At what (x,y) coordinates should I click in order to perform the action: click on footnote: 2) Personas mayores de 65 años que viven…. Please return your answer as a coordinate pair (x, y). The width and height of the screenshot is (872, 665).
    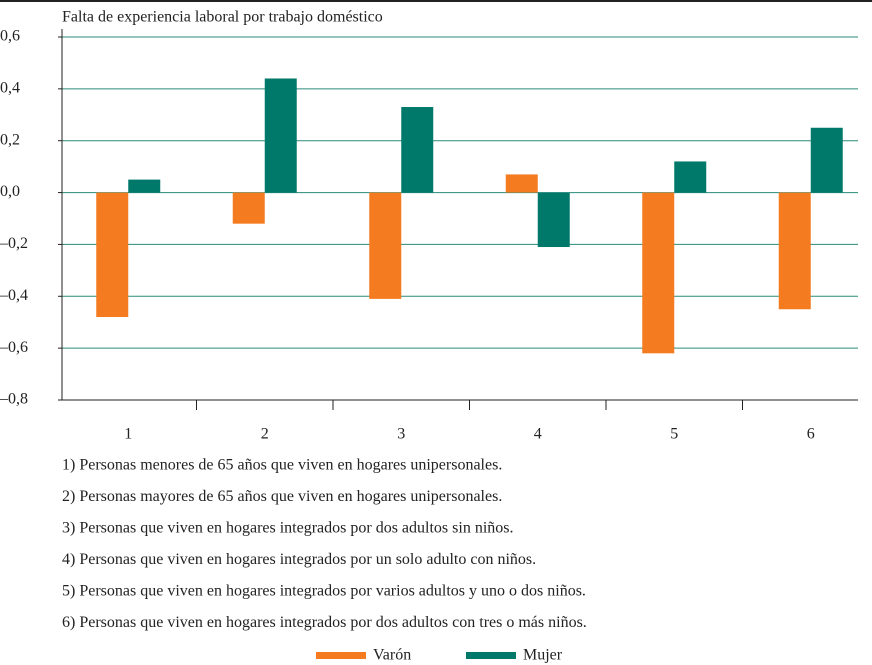
    Looking at the image, I should click on (282, 496).